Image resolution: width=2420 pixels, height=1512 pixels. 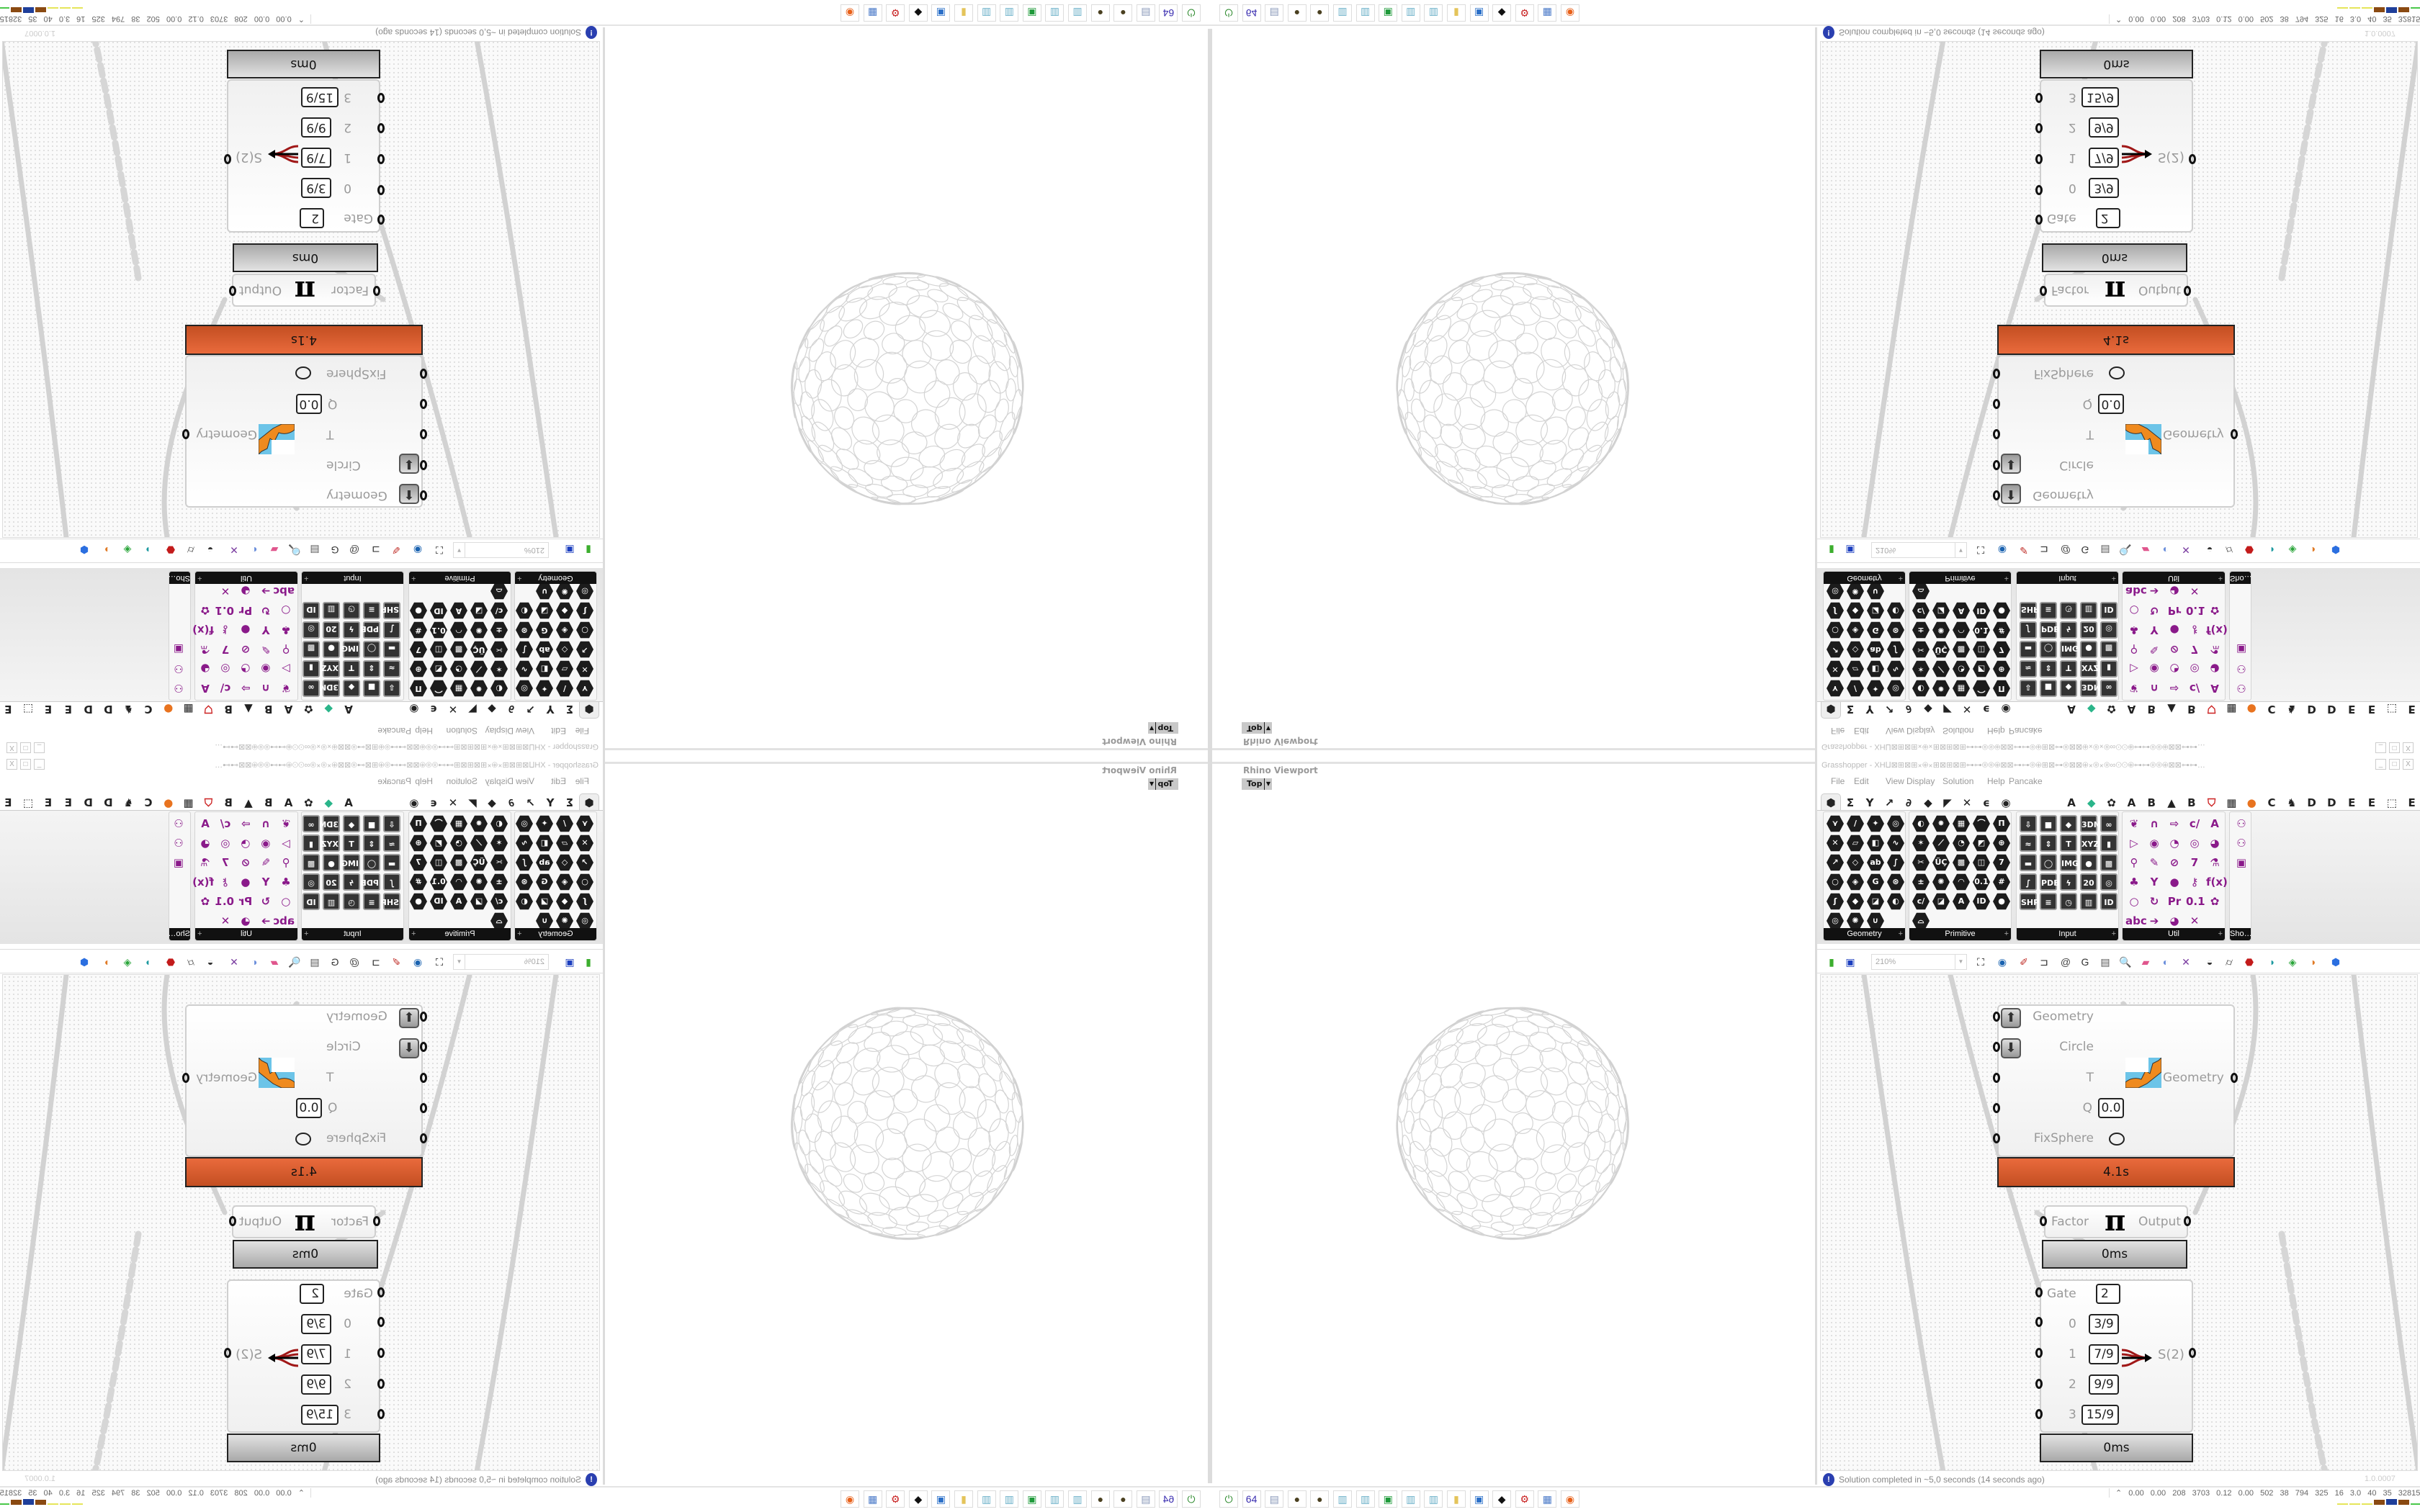 What do you see at coordinates (1875, 591) in the screenshot?
I see `magnet-icon: ∪` at bounding box center [1875, 591].